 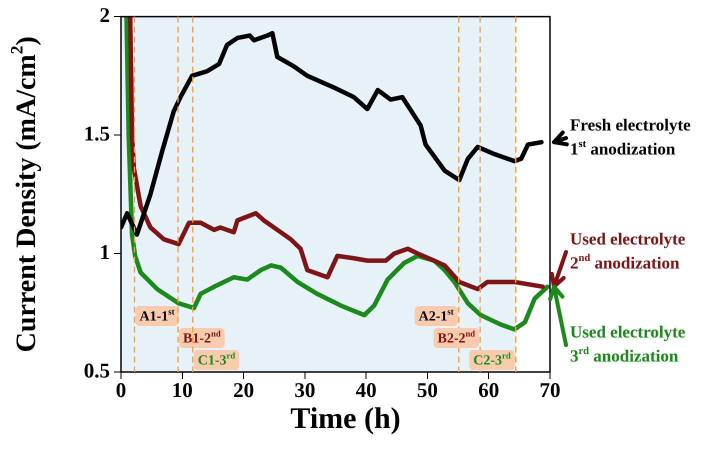 I want to click on x-tick-label: 40, so click(x=366, y=390).